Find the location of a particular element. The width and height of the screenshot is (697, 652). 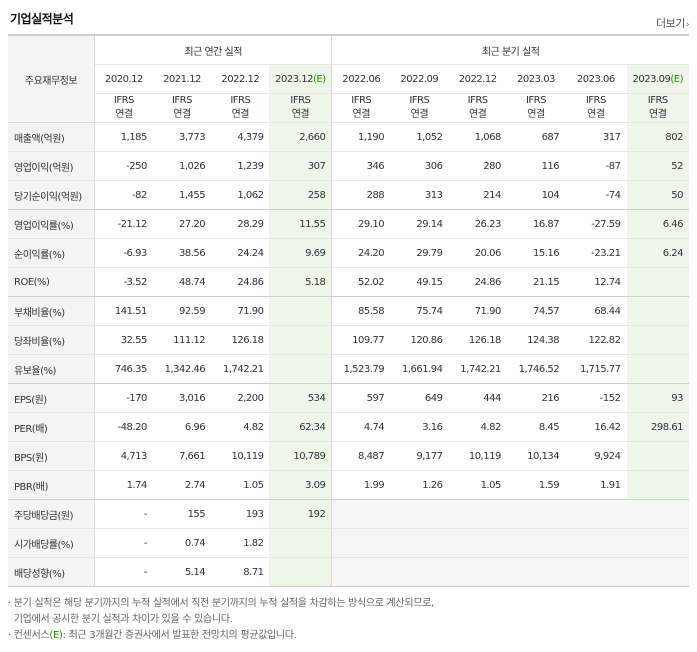

table-cell: 10,119 is located at coordinates (477, 456).